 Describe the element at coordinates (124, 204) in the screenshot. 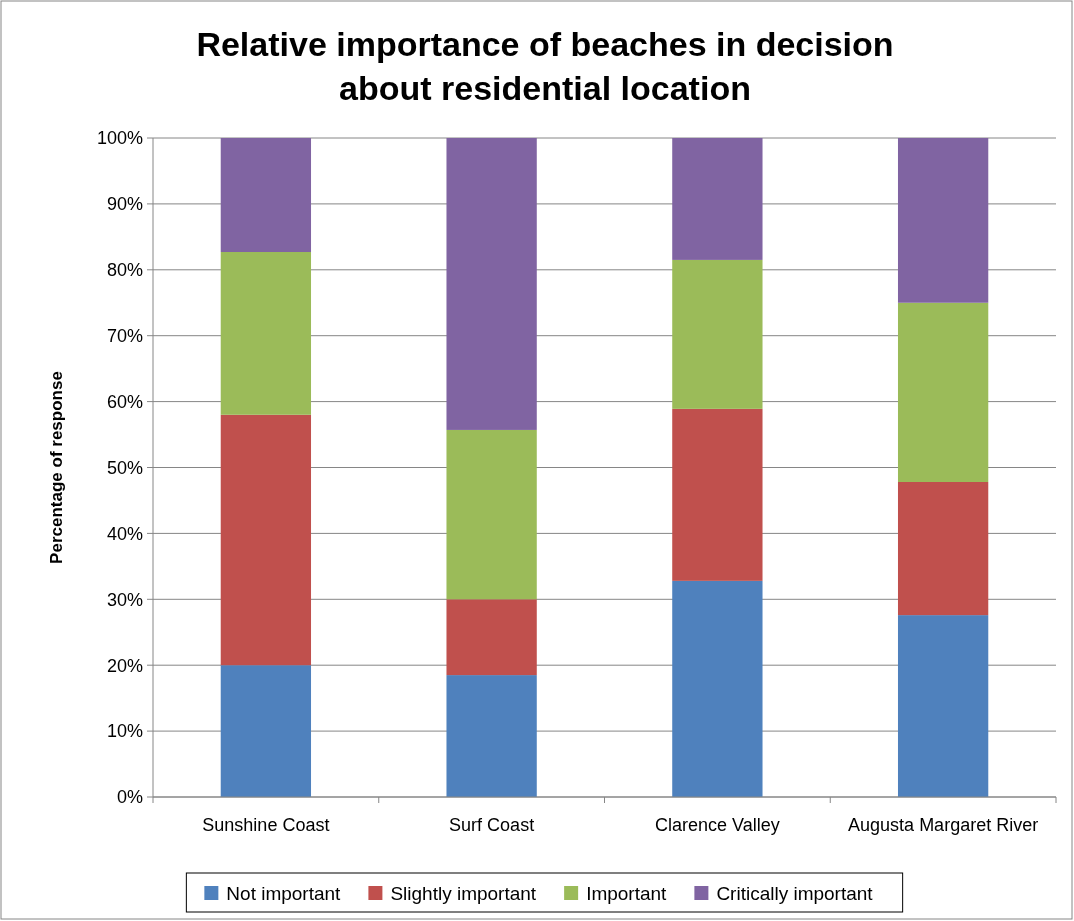

I see `y-tick-label: 90%` at that location.